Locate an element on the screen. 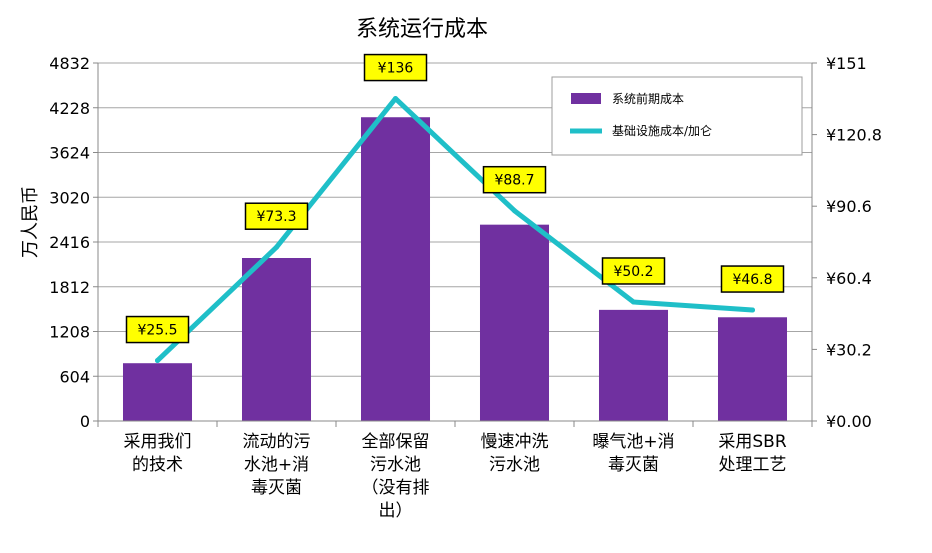  left-tick-label: 0 is located at coordinates (85, 421).